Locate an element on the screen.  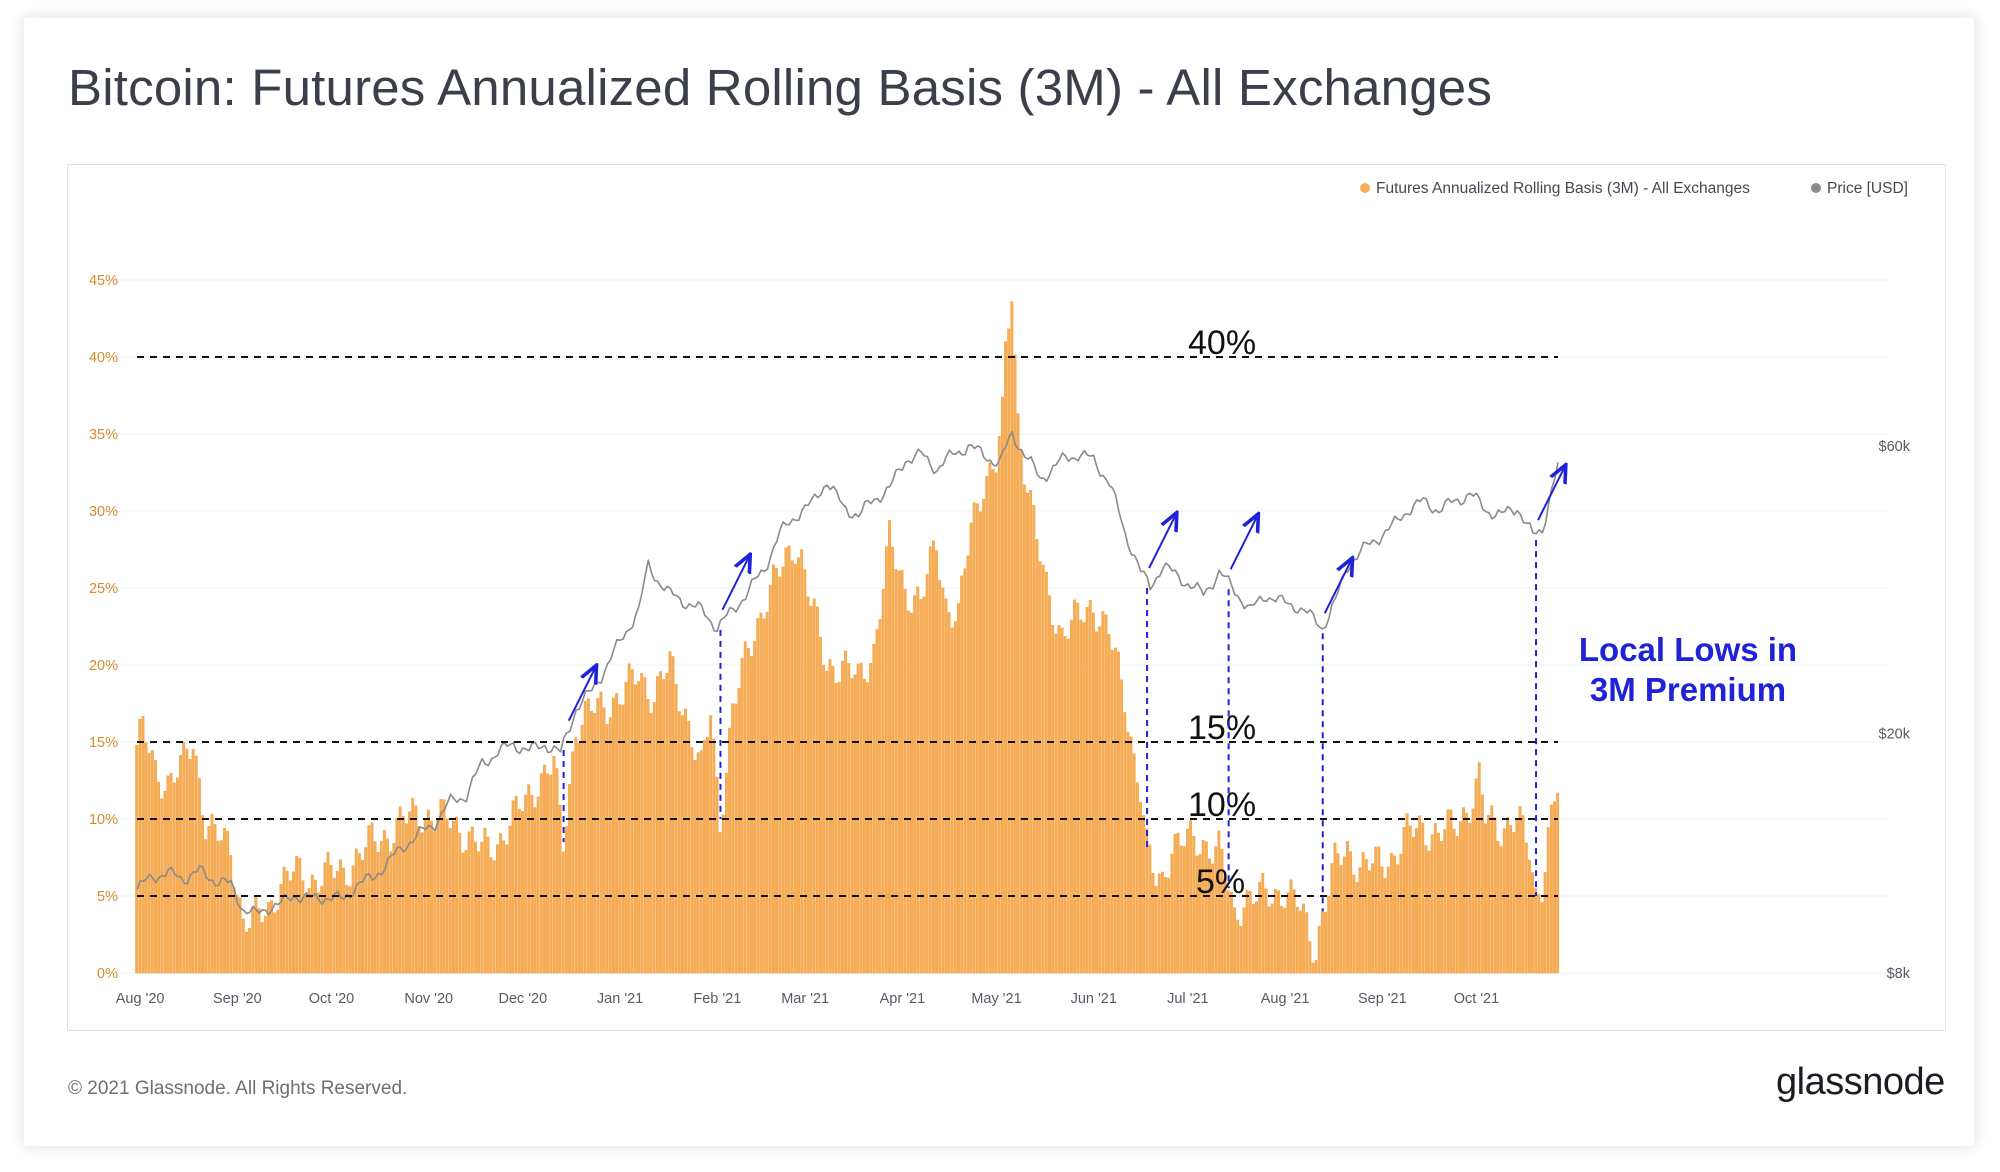
x-axis-tick: Apr '21 is located at coordinates (903, 999).